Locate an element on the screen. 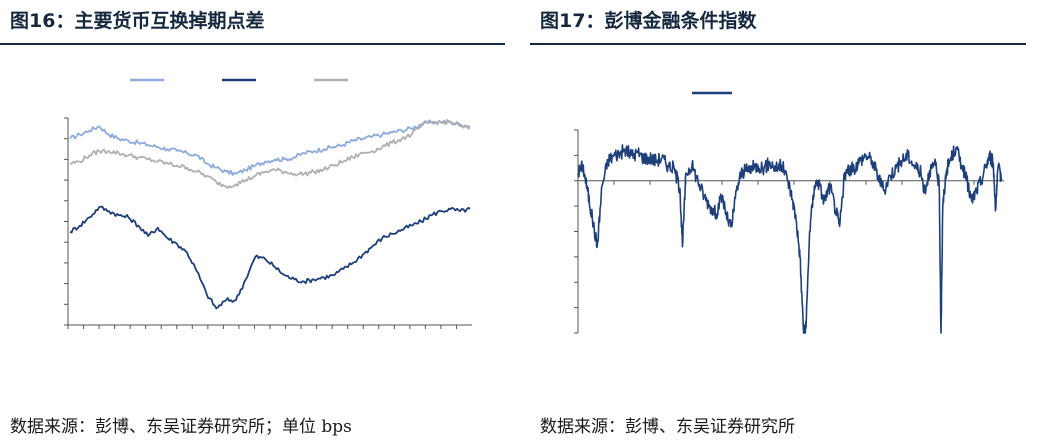  figure-17-title-rule is located at coordinates (778, 44).